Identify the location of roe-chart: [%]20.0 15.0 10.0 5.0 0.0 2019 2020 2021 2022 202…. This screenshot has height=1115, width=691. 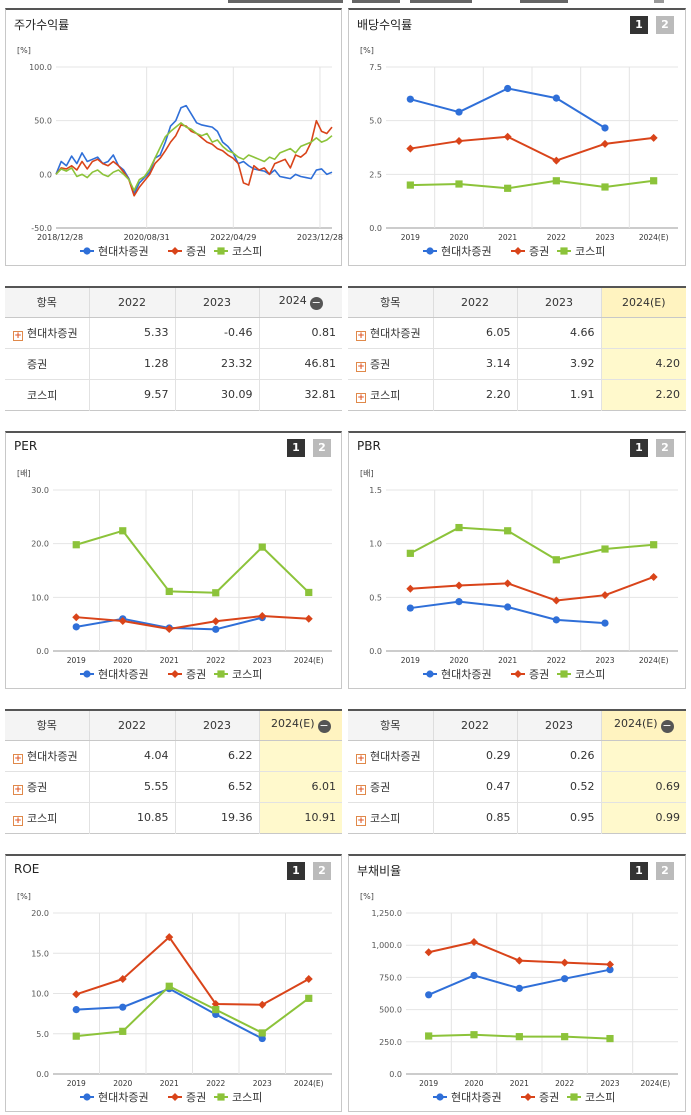
(174, 998).